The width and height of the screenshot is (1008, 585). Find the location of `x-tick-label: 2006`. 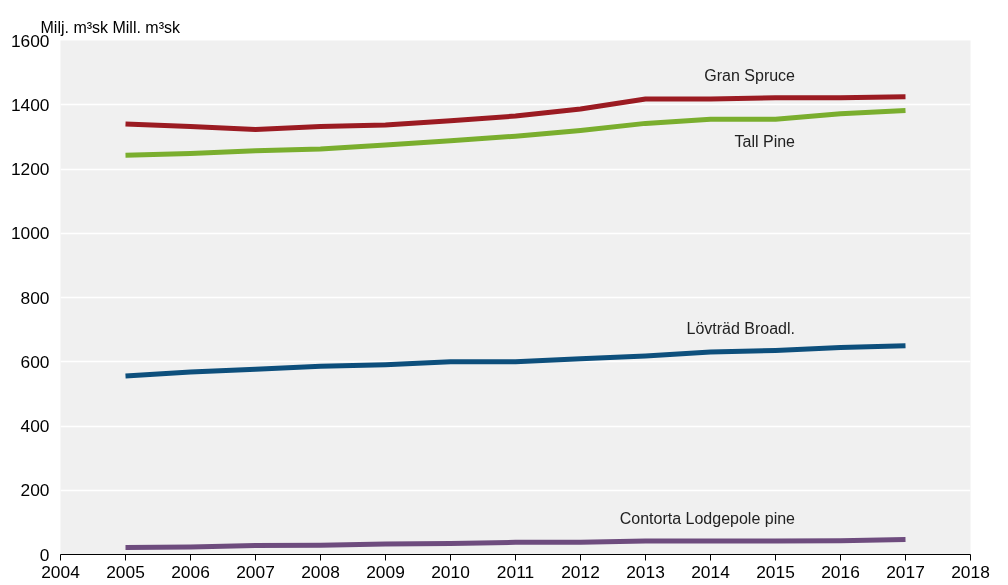

x-tick-label: 2006 is located at coordinates (190, 571).